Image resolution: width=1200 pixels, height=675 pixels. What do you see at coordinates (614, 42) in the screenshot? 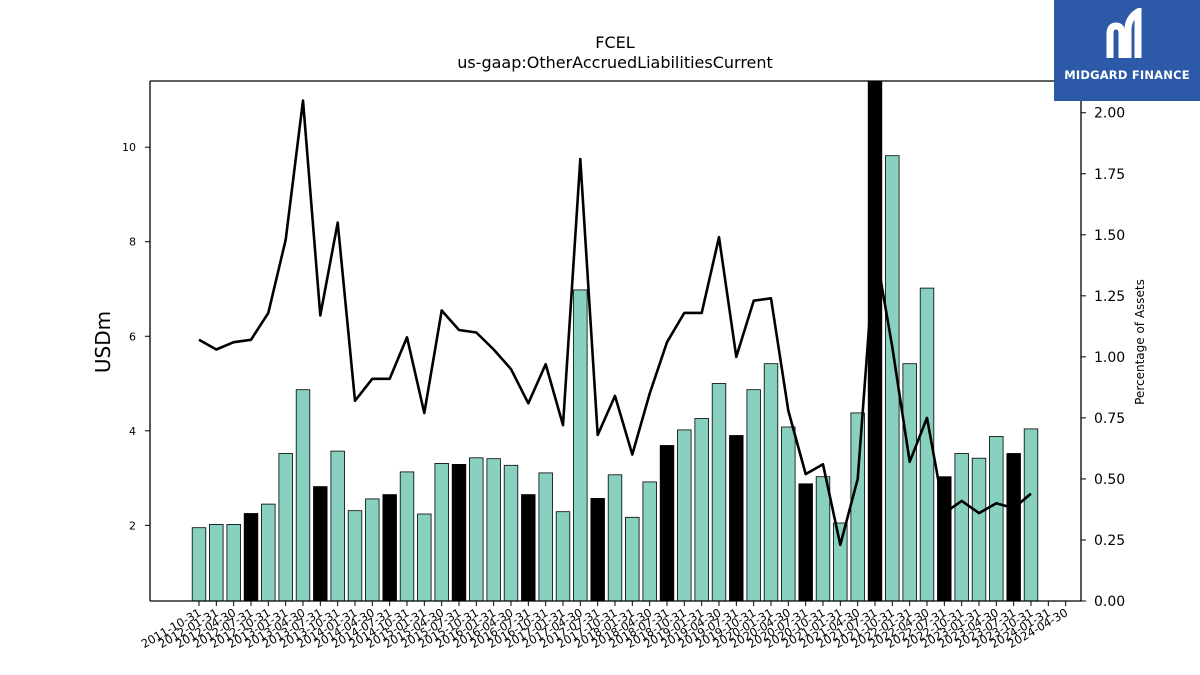
I see `chart-title: FCEL` at bounding box center [614, 42].